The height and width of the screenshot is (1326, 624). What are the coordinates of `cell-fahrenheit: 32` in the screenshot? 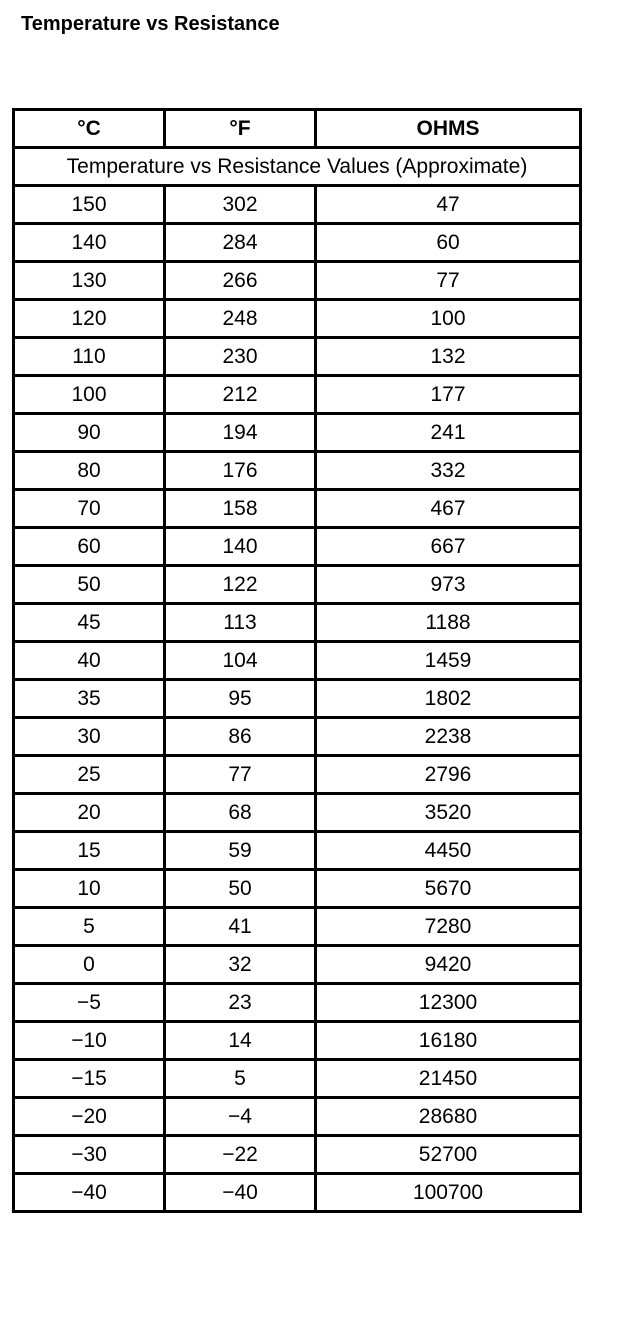 It's located at (240, 964).